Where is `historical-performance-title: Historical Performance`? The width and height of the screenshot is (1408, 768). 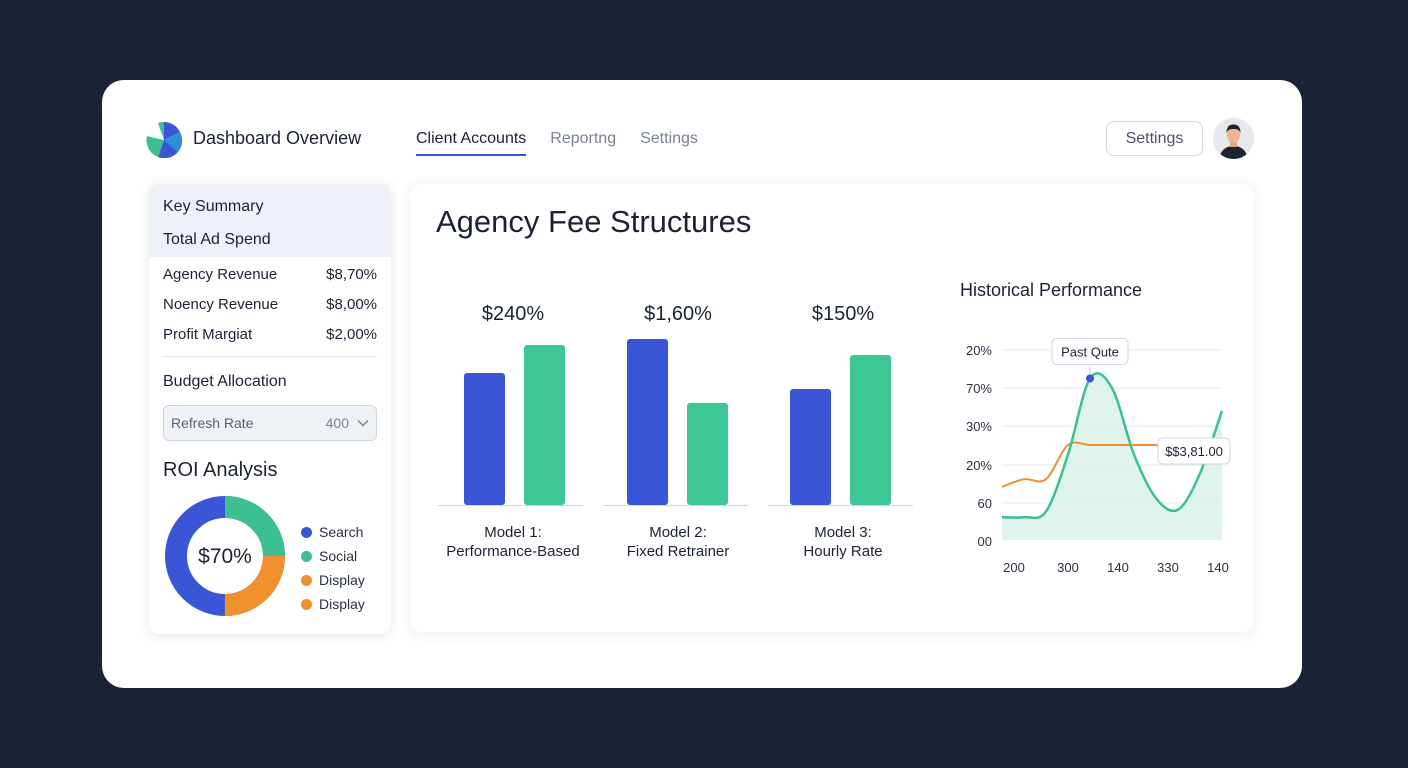
historical-performance-title: Historical Performance is located at coordinates (1051, 290).